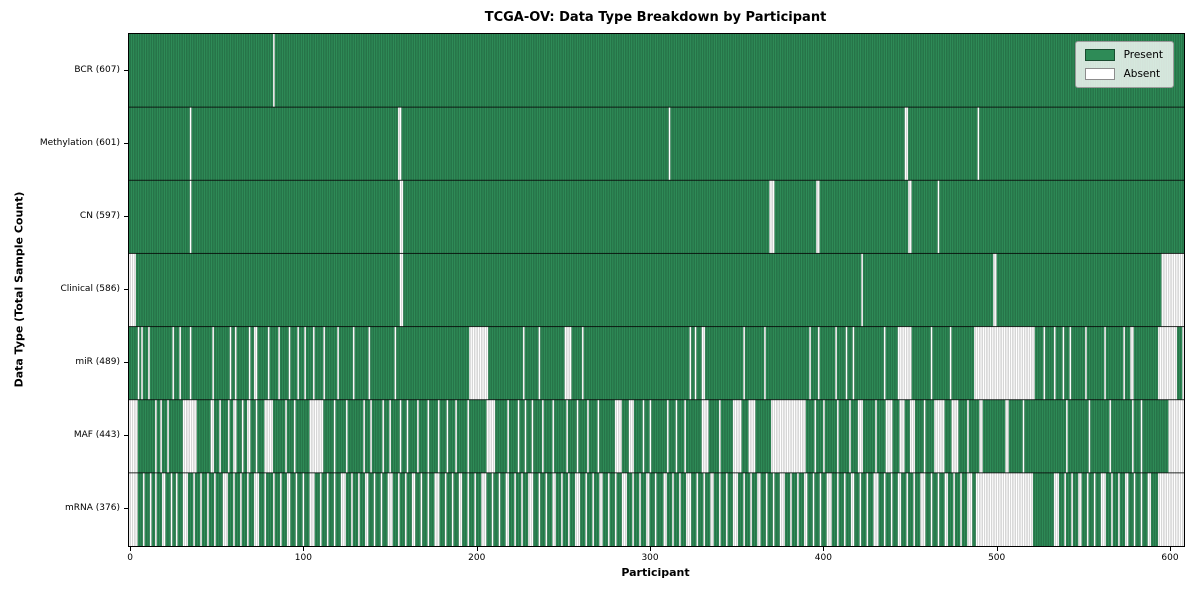 The image size is (1200, 600). Describe the element at coordinates (90, 289) in the screenshot. I see `y-tick-label-Clinical: Clinical (586)` at that location.